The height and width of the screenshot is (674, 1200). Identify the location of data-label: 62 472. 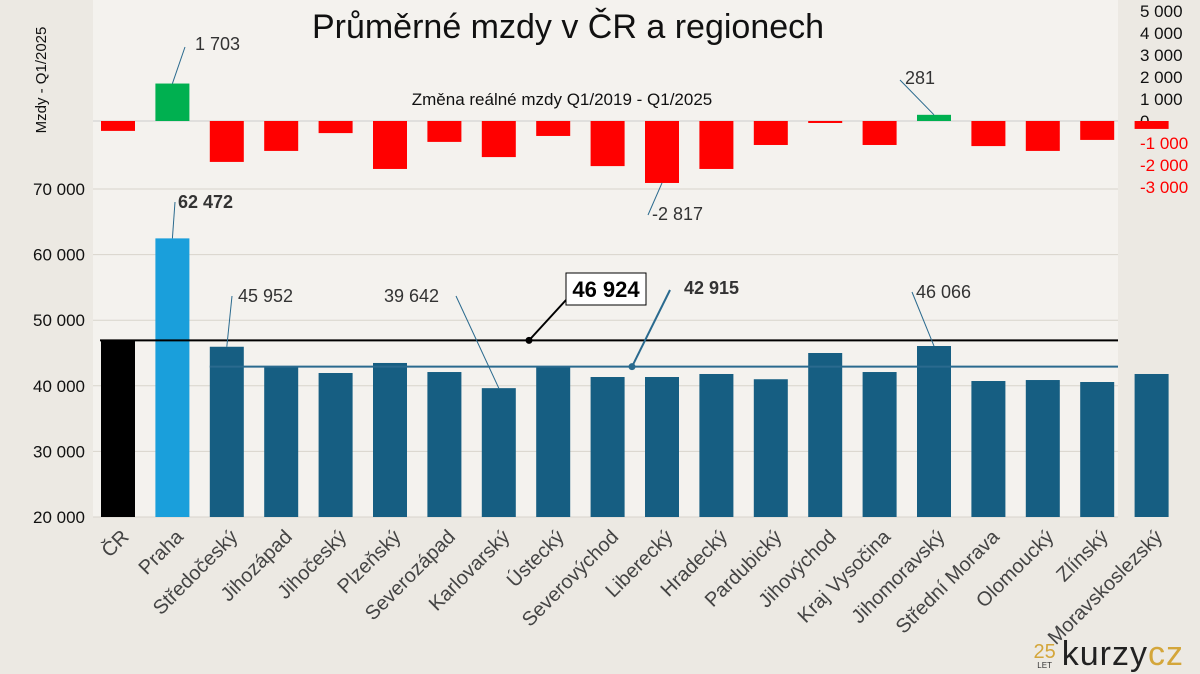
(205, 202).